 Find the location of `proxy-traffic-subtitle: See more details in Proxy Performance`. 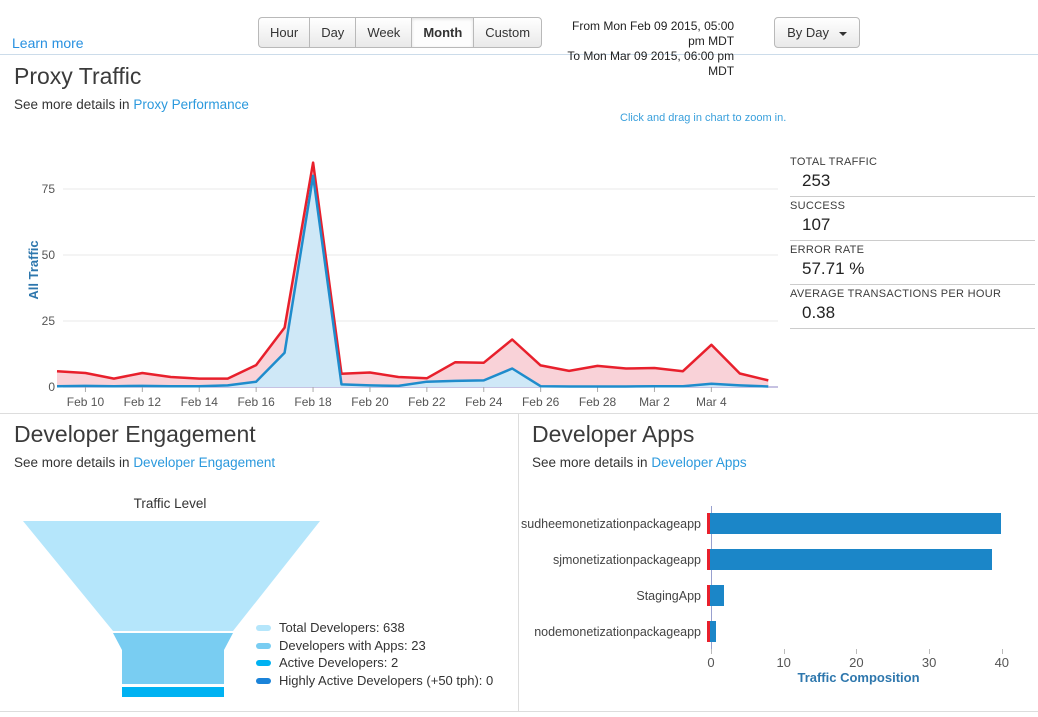

proxy-traffic-subtitle: See more details in Proxy Performance is located at coordinates (131, 104).